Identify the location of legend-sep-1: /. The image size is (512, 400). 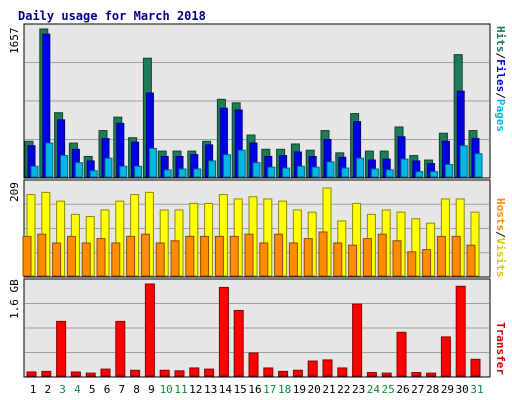
(500, 56).